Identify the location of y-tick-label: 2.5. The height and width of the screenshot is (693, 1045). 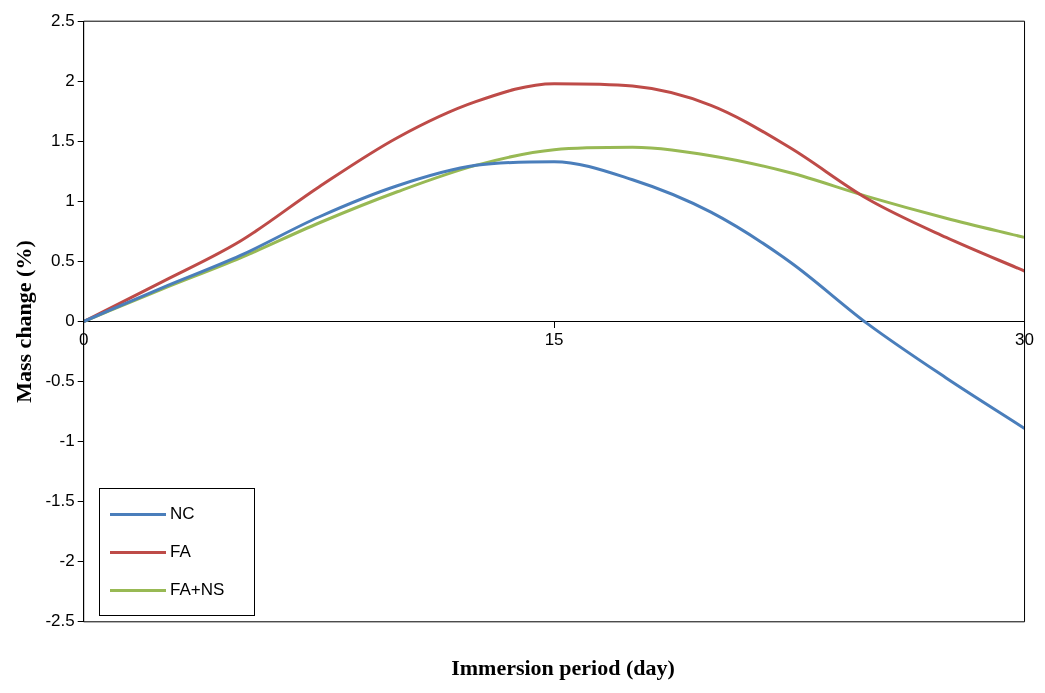
(63, 20).